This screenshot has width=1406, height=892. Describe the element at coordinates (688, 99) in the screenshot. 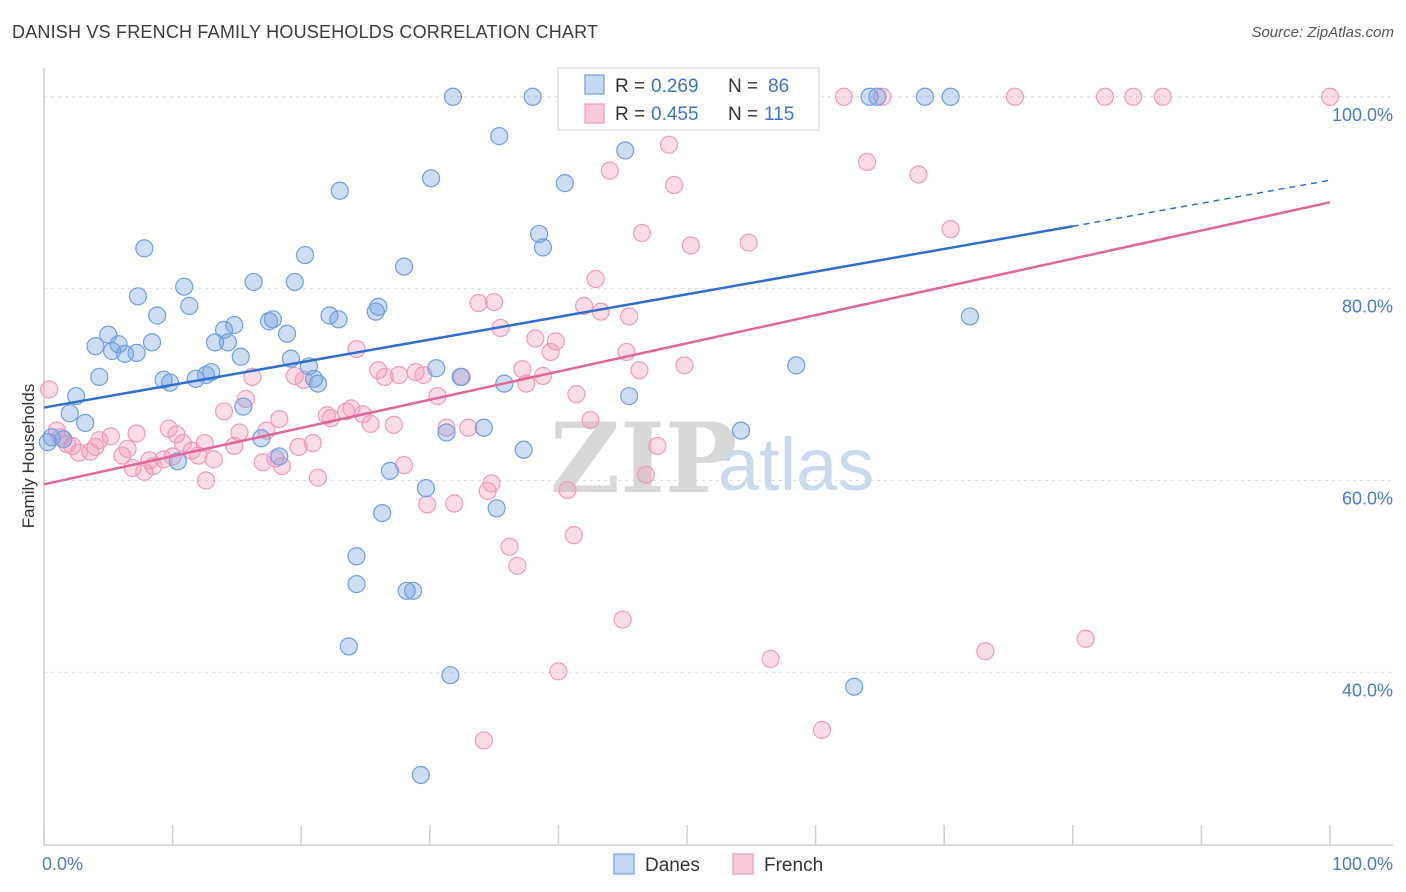

I see `correlation-legend: R = 0.269 N = 86 R = 0.455 N = 115` at that location.